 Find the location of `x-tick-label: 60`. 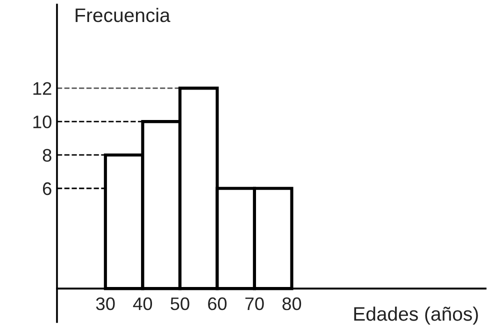

x-tick-label: 60 is located at coordinates (217, 303).